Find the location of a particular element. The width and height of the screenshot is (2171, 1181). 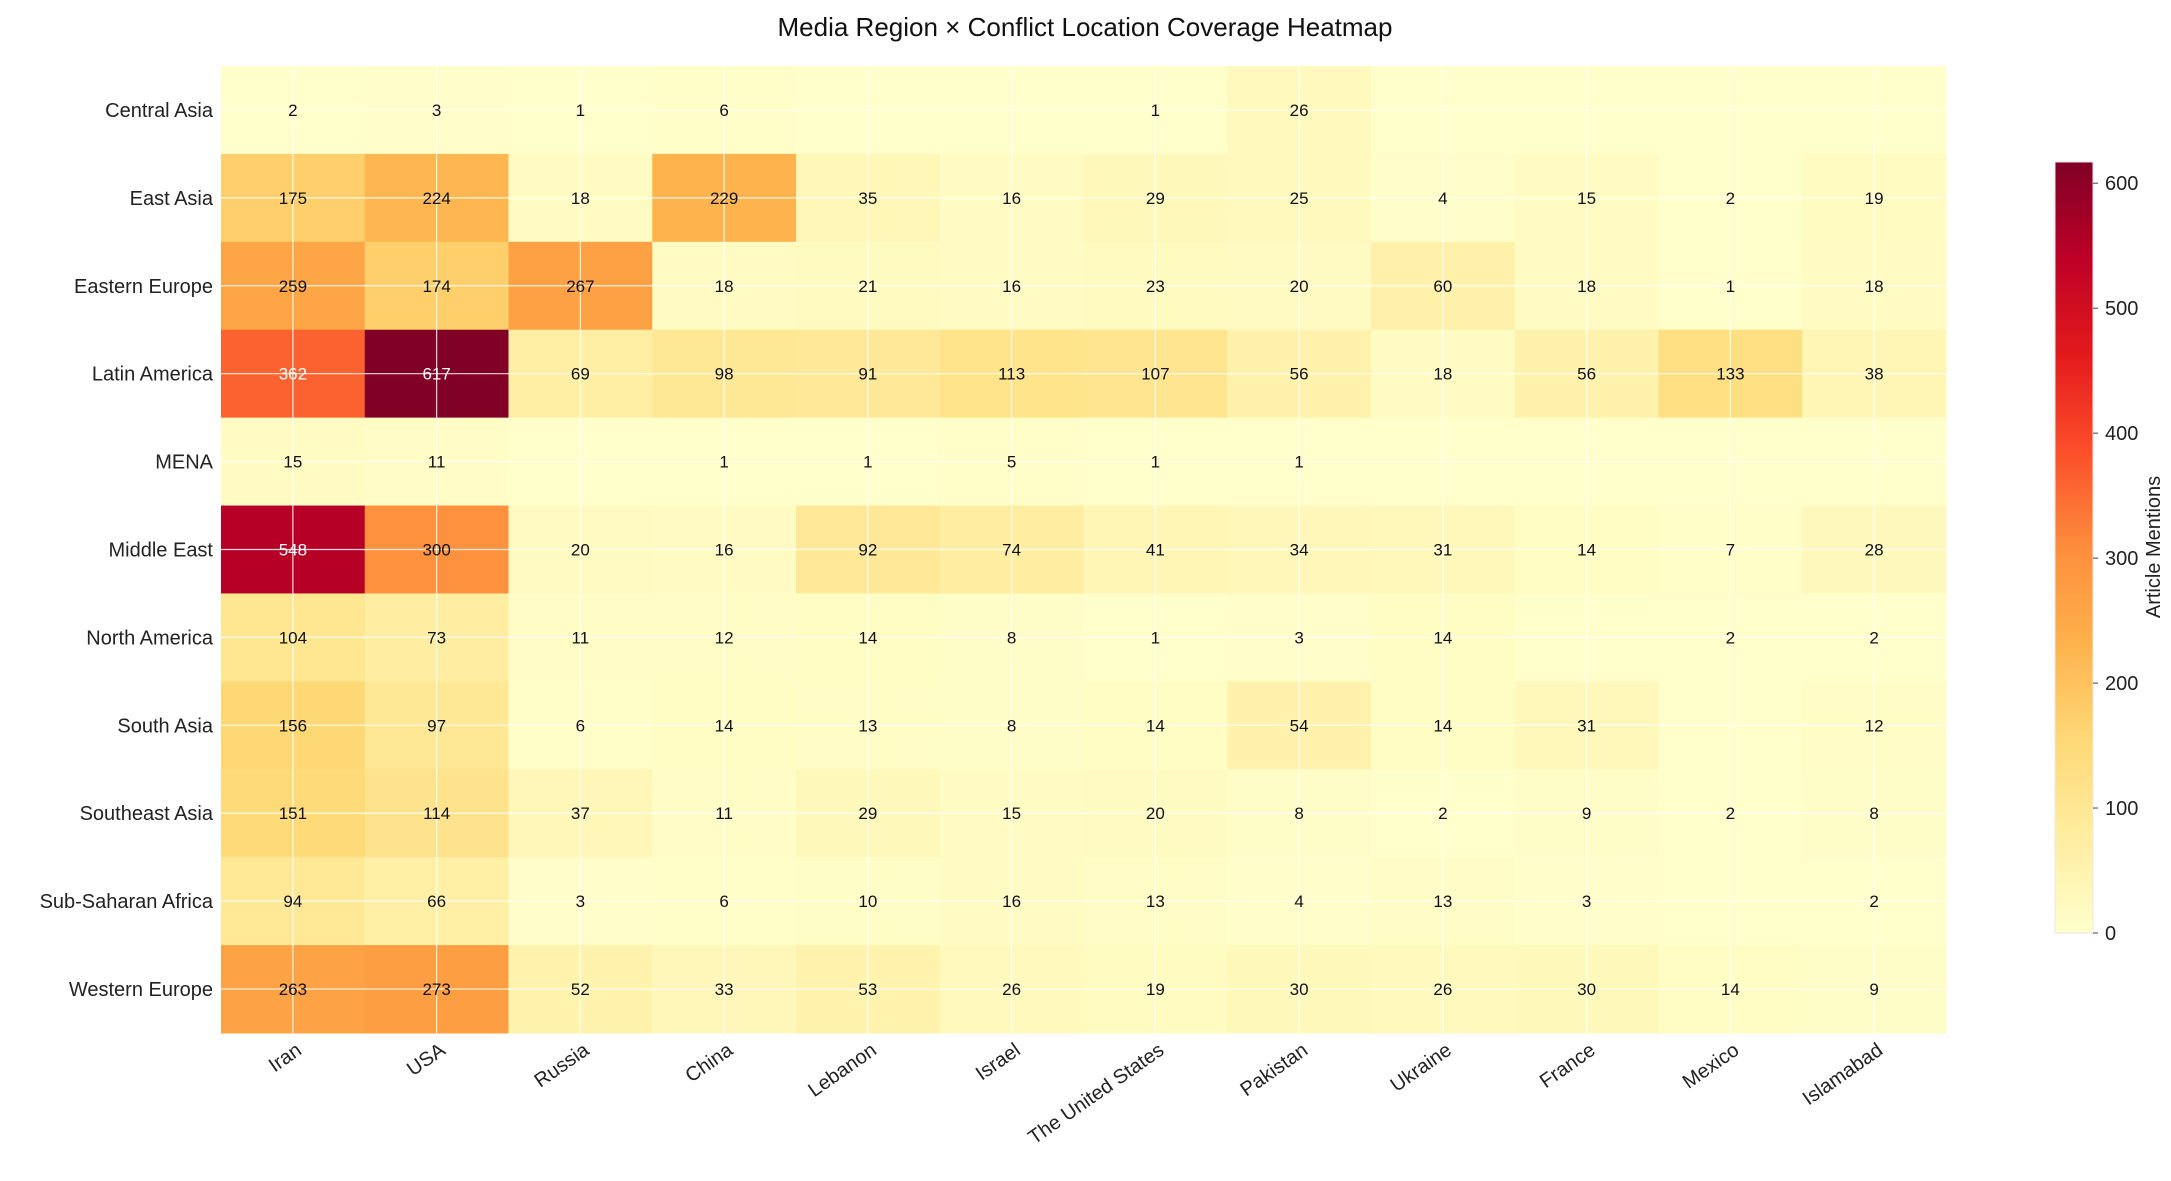

cell-value-label: 156 is located at coordinates (293, 725).